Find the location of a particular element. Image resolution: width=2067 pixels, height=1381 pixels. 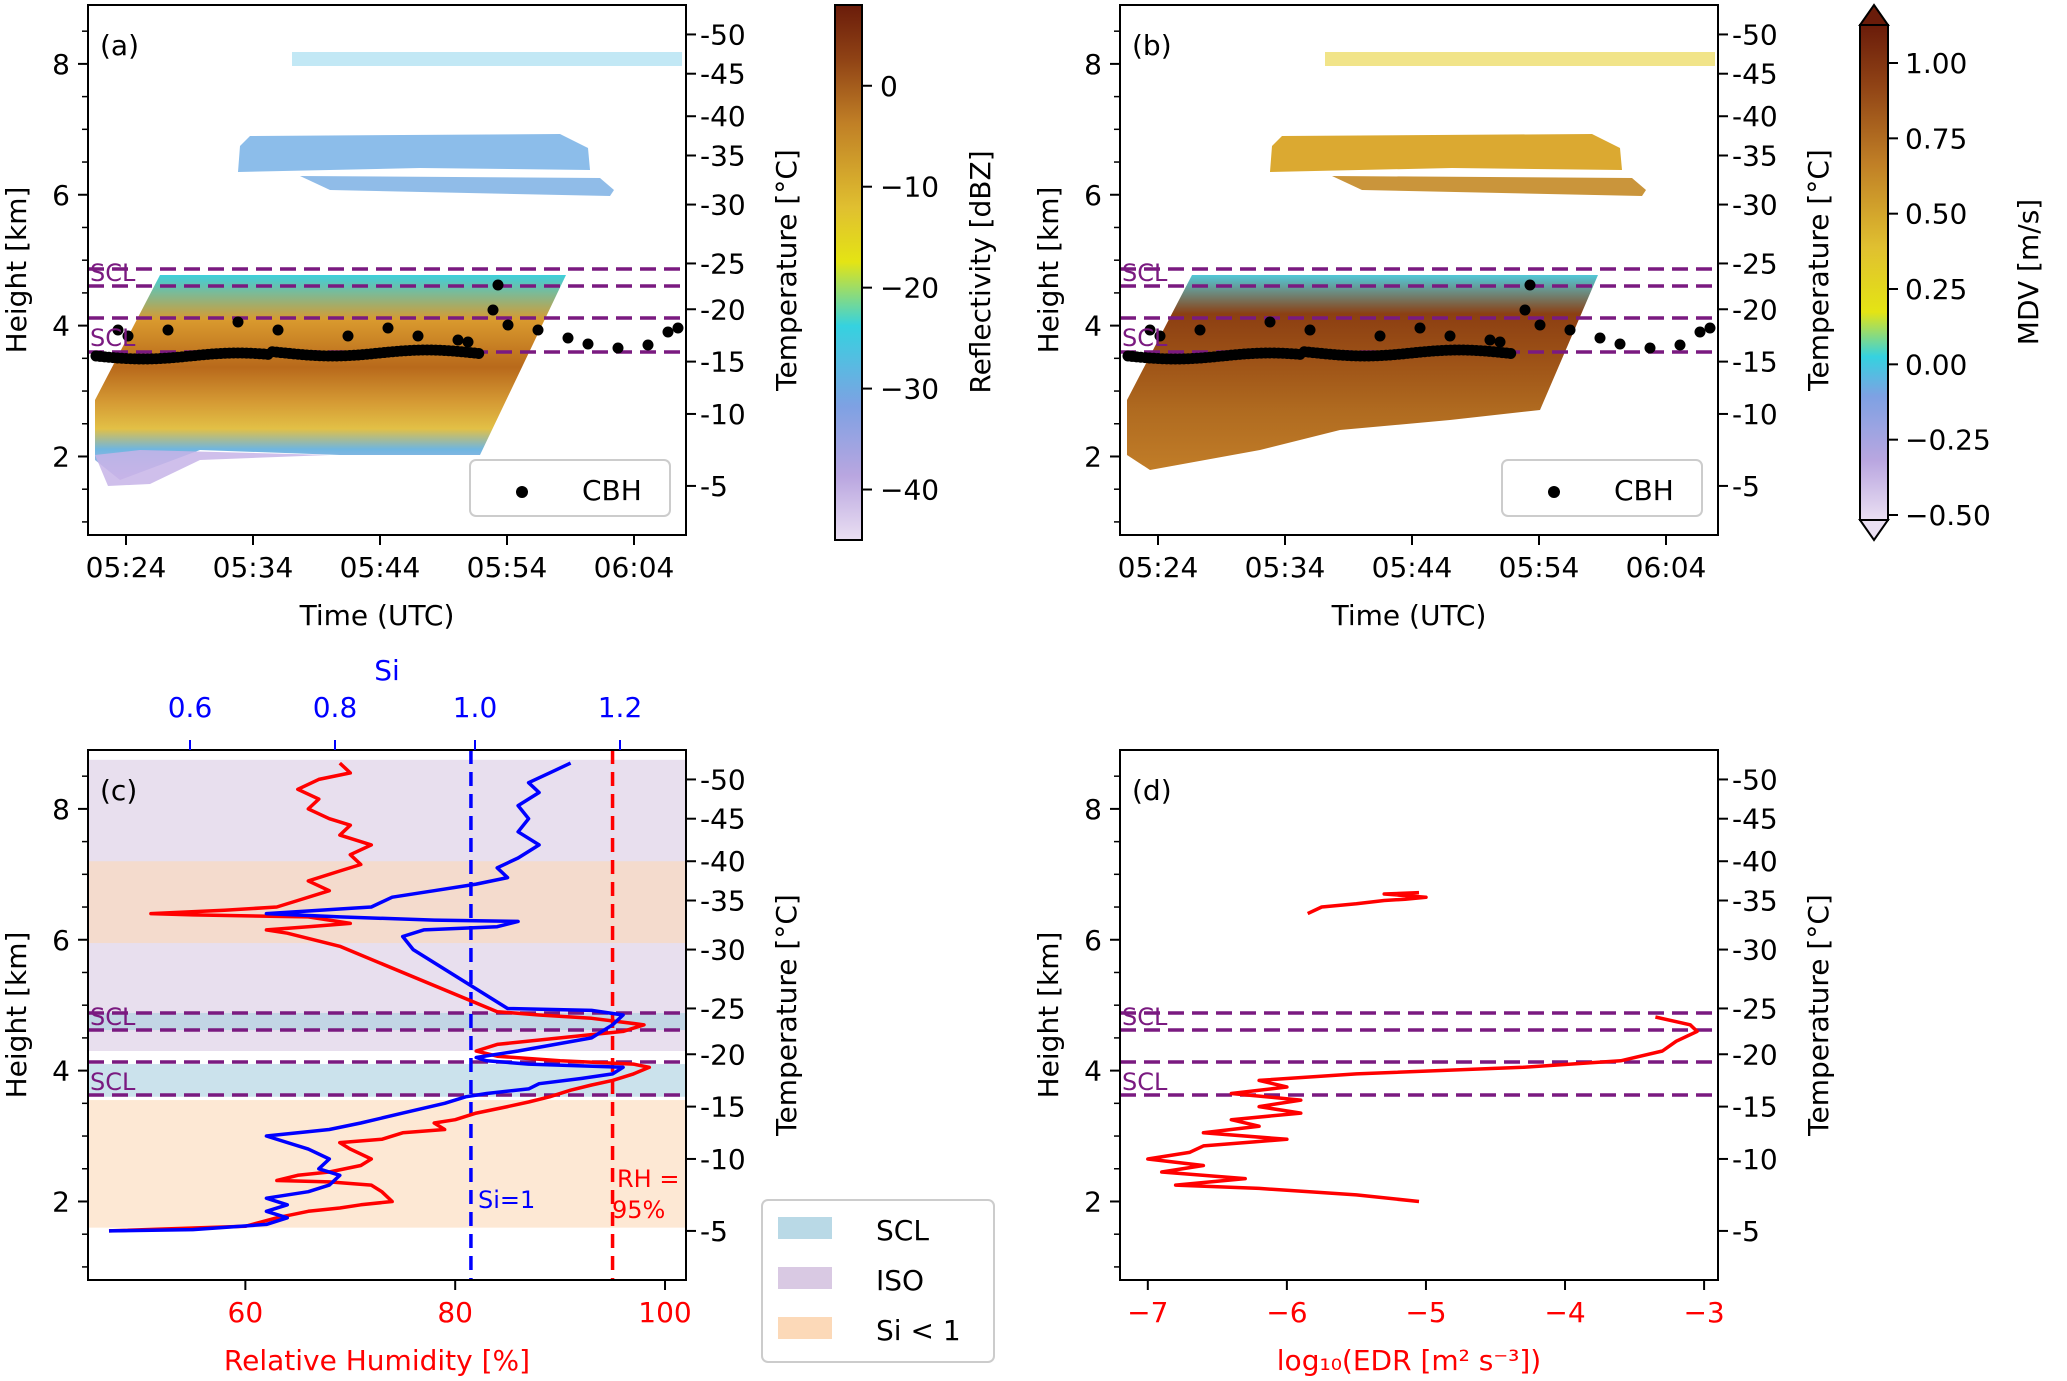

colorbar-tick-label: 0.00 is located at coordinates (1936, 364).